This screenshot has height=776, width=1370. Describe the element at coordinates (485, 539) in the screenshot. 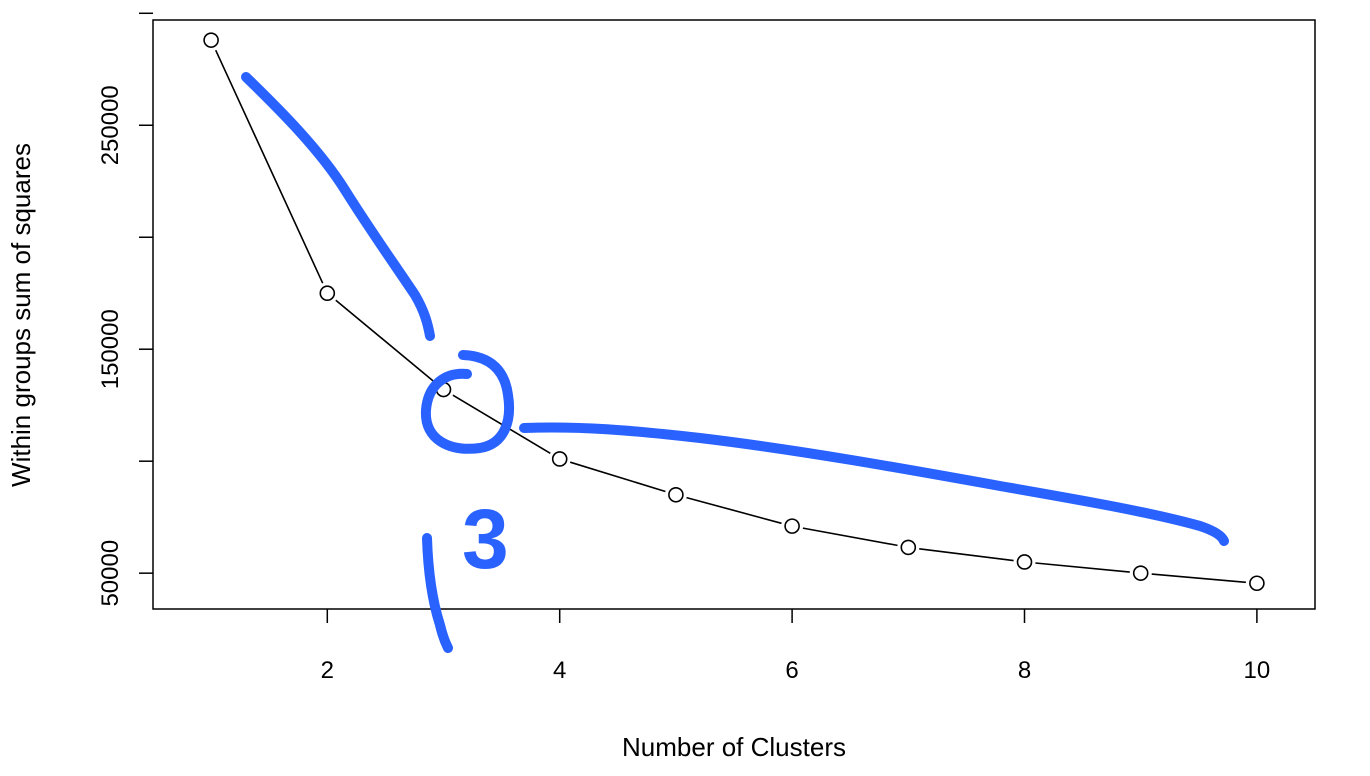

I see `annotation-number: 3` at that location.